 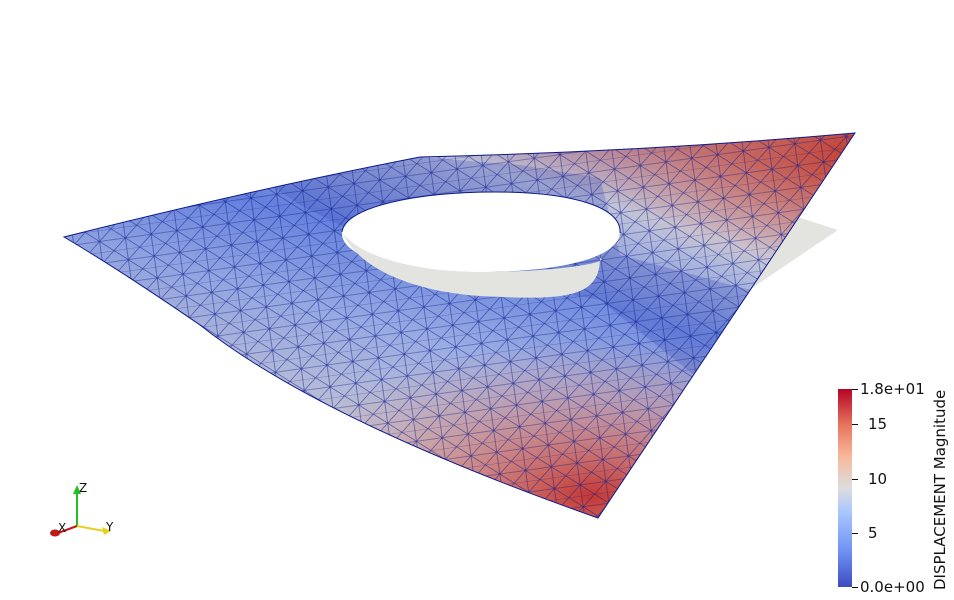 I want to click on colorbar-max-label: 1.8e+01, so click(x=892, y=389).